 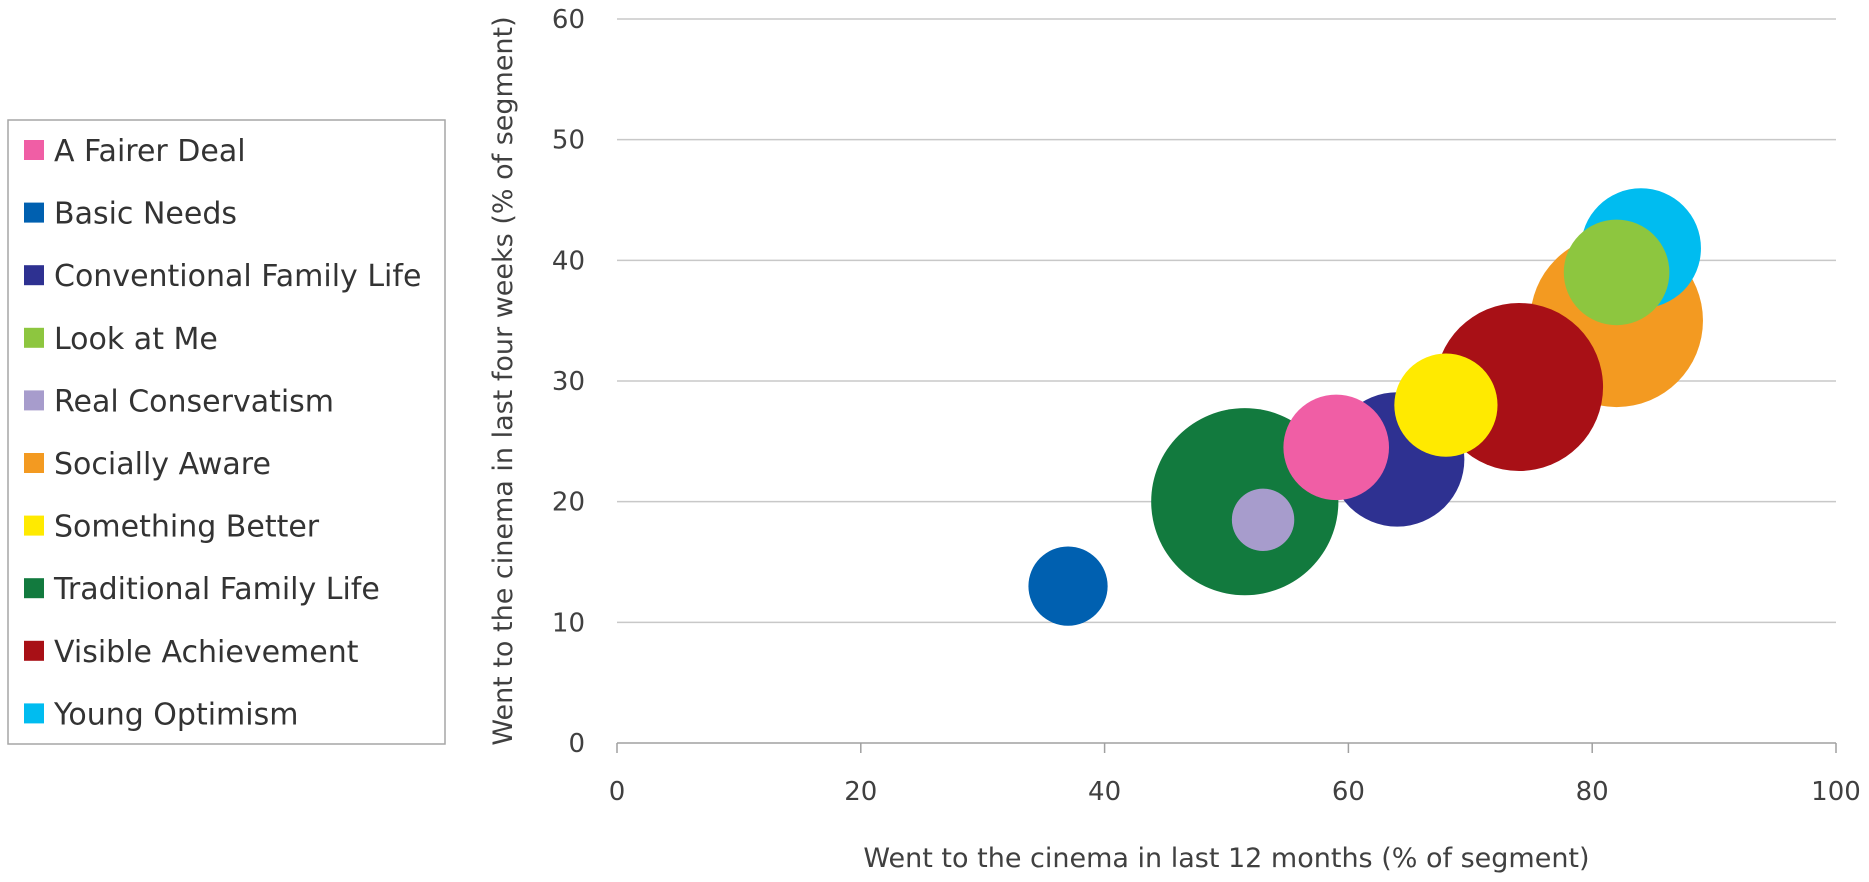 What do you see at coordinates (1068, 586) in the screenshot?
I see `bubble-basic-needs` at bounding box center [1068, 586].